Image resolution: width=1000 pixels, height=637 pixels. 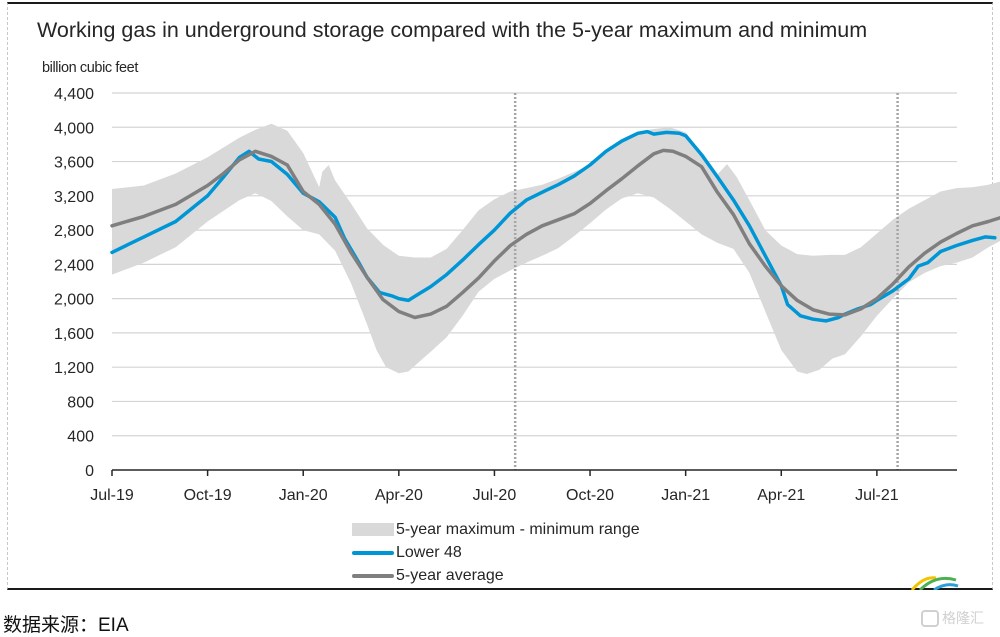 What do you see at coordinates (399, 495) in the screenshot?
I see `x-tick-label: Apr-20` at bounding box center [399, 495].